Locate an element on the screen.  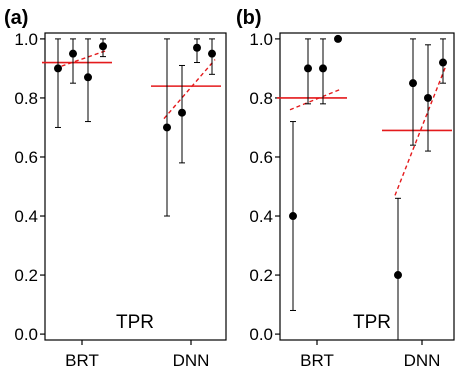
panel-label: (a) is located at coordinates (16, 18).